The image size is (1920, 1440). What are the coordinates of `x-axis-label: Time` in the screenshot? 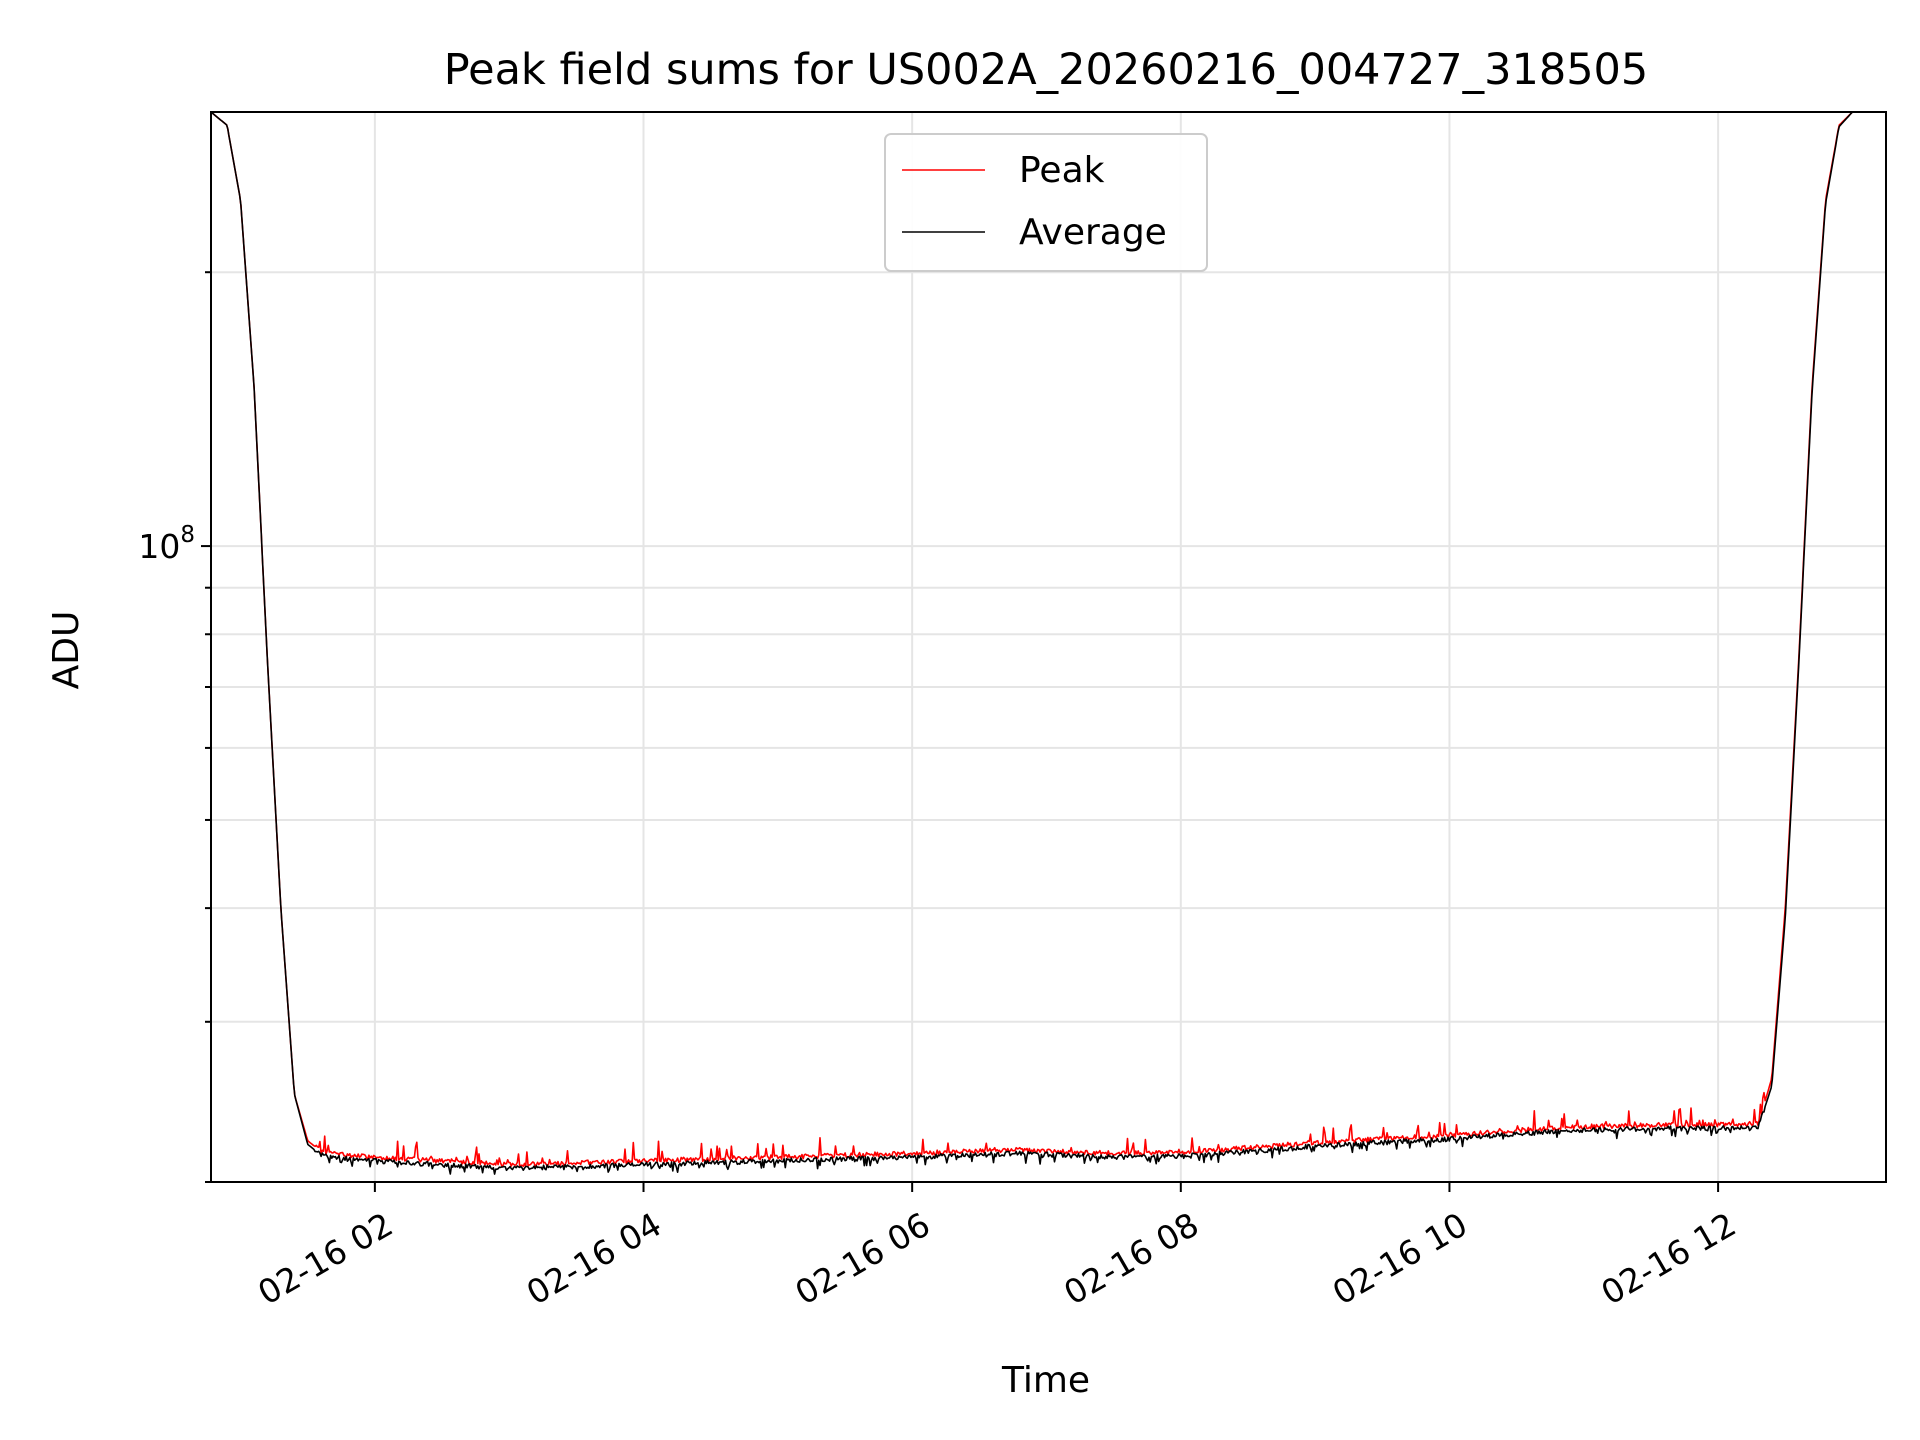 It's located at (1045, 1380).